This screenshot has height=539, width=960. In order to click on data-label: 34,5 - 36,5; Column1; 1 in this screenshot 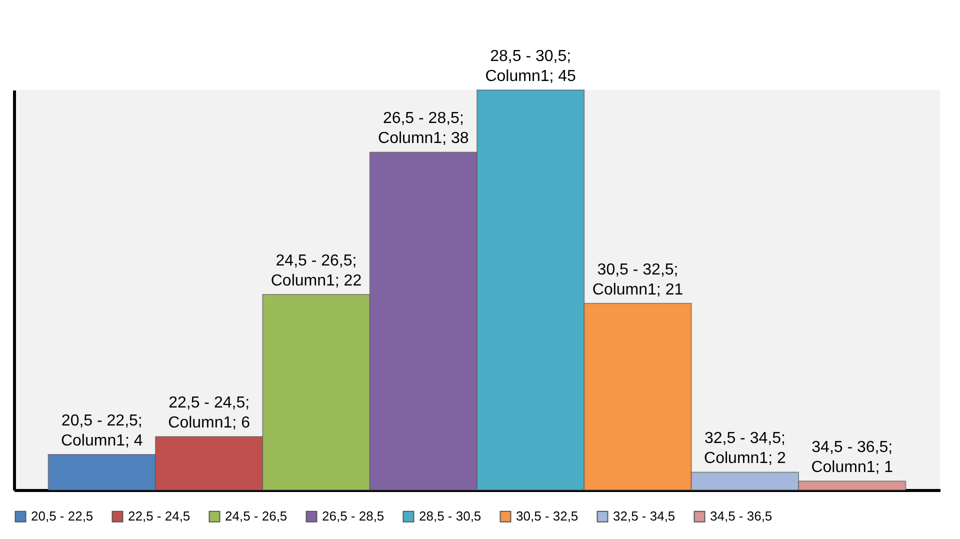, I will do `click(852, 457)`.